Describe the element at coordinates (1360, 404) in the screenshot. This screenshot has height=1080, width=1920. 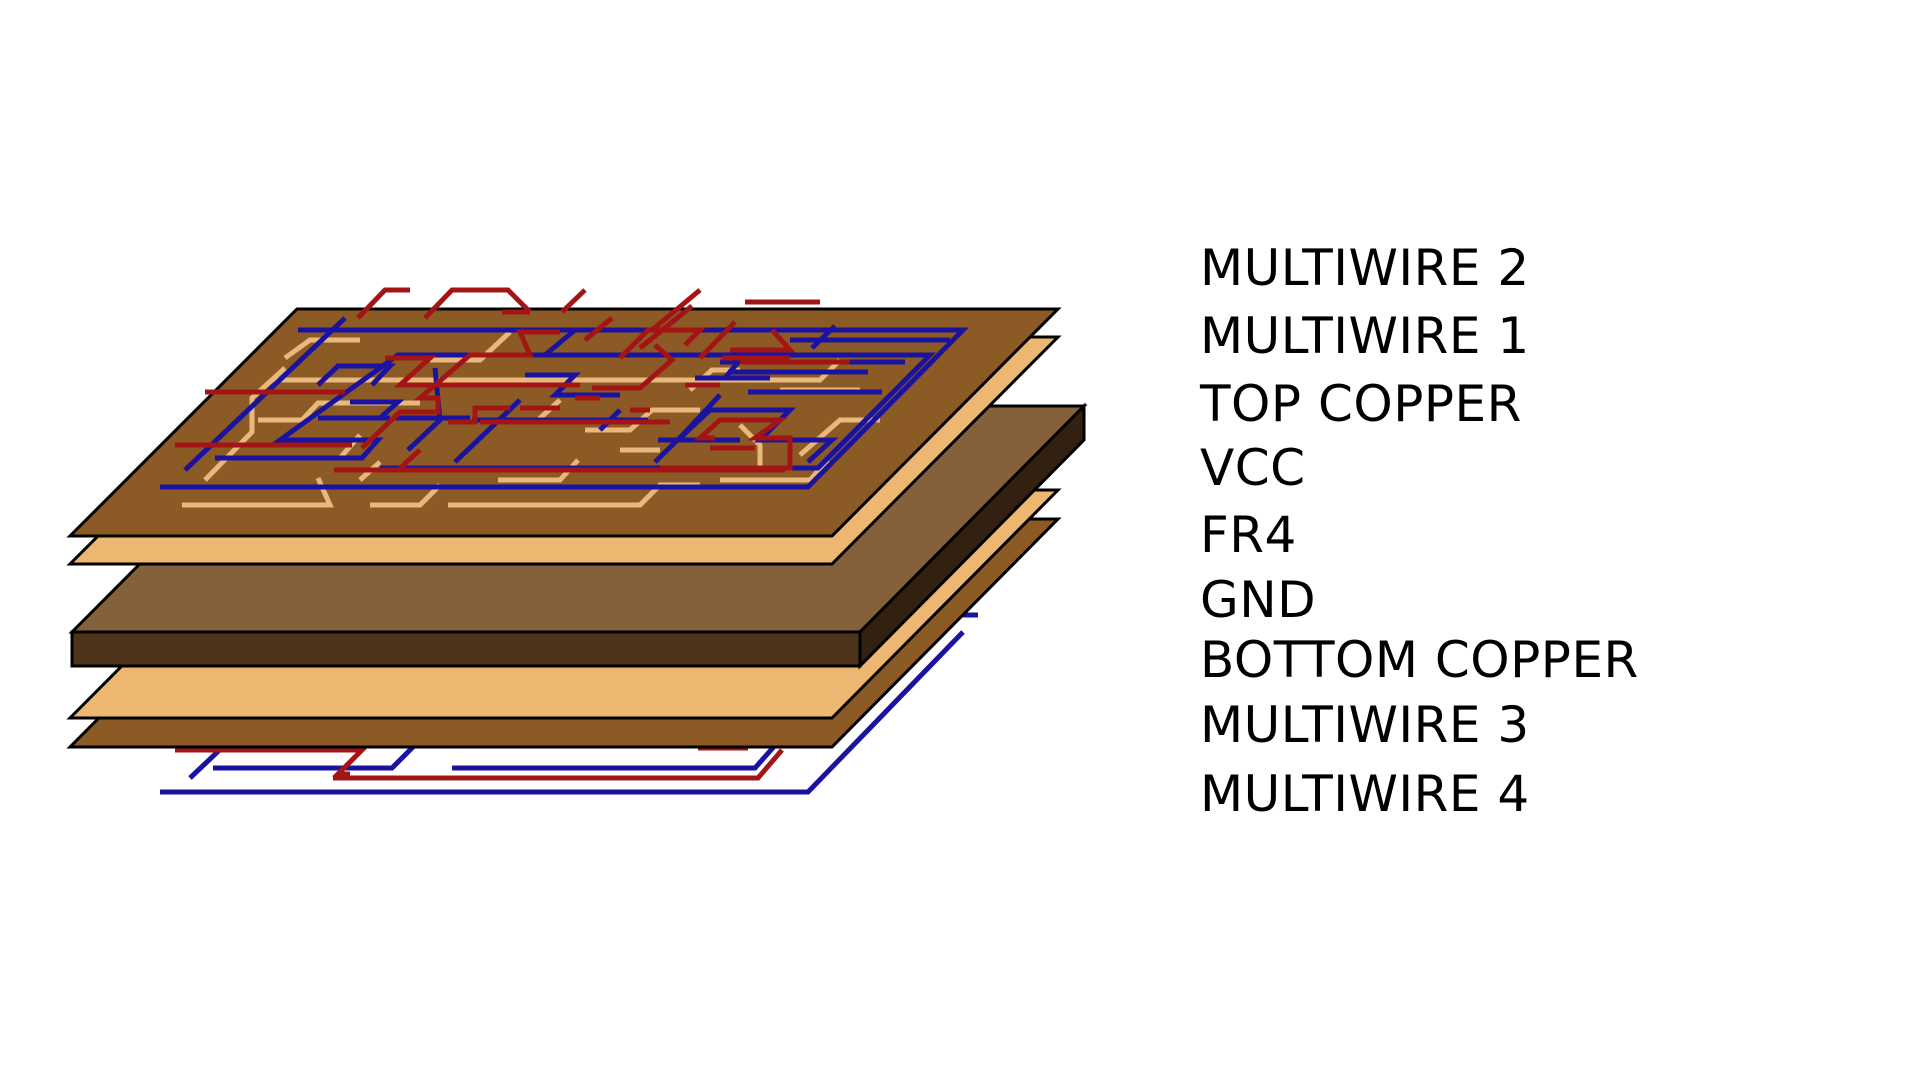
I see `label-top-copper: TOP COPPER` at that location.